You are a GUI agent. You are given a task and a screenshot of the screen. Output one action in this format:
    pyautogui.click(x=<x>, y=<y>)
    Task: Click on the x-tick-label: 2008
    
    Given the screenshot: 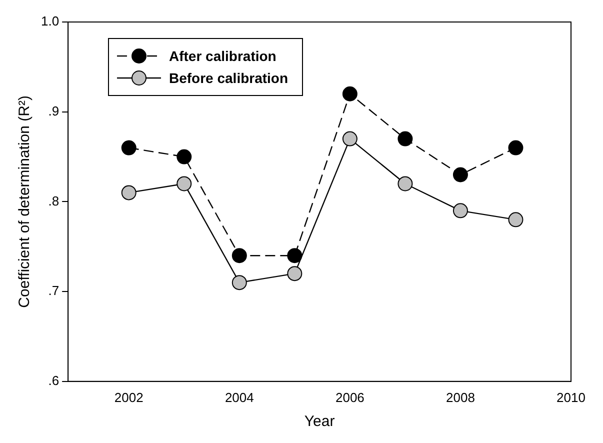 What is the action you would take?
    pyautogui.click(x=460, y=397)
    